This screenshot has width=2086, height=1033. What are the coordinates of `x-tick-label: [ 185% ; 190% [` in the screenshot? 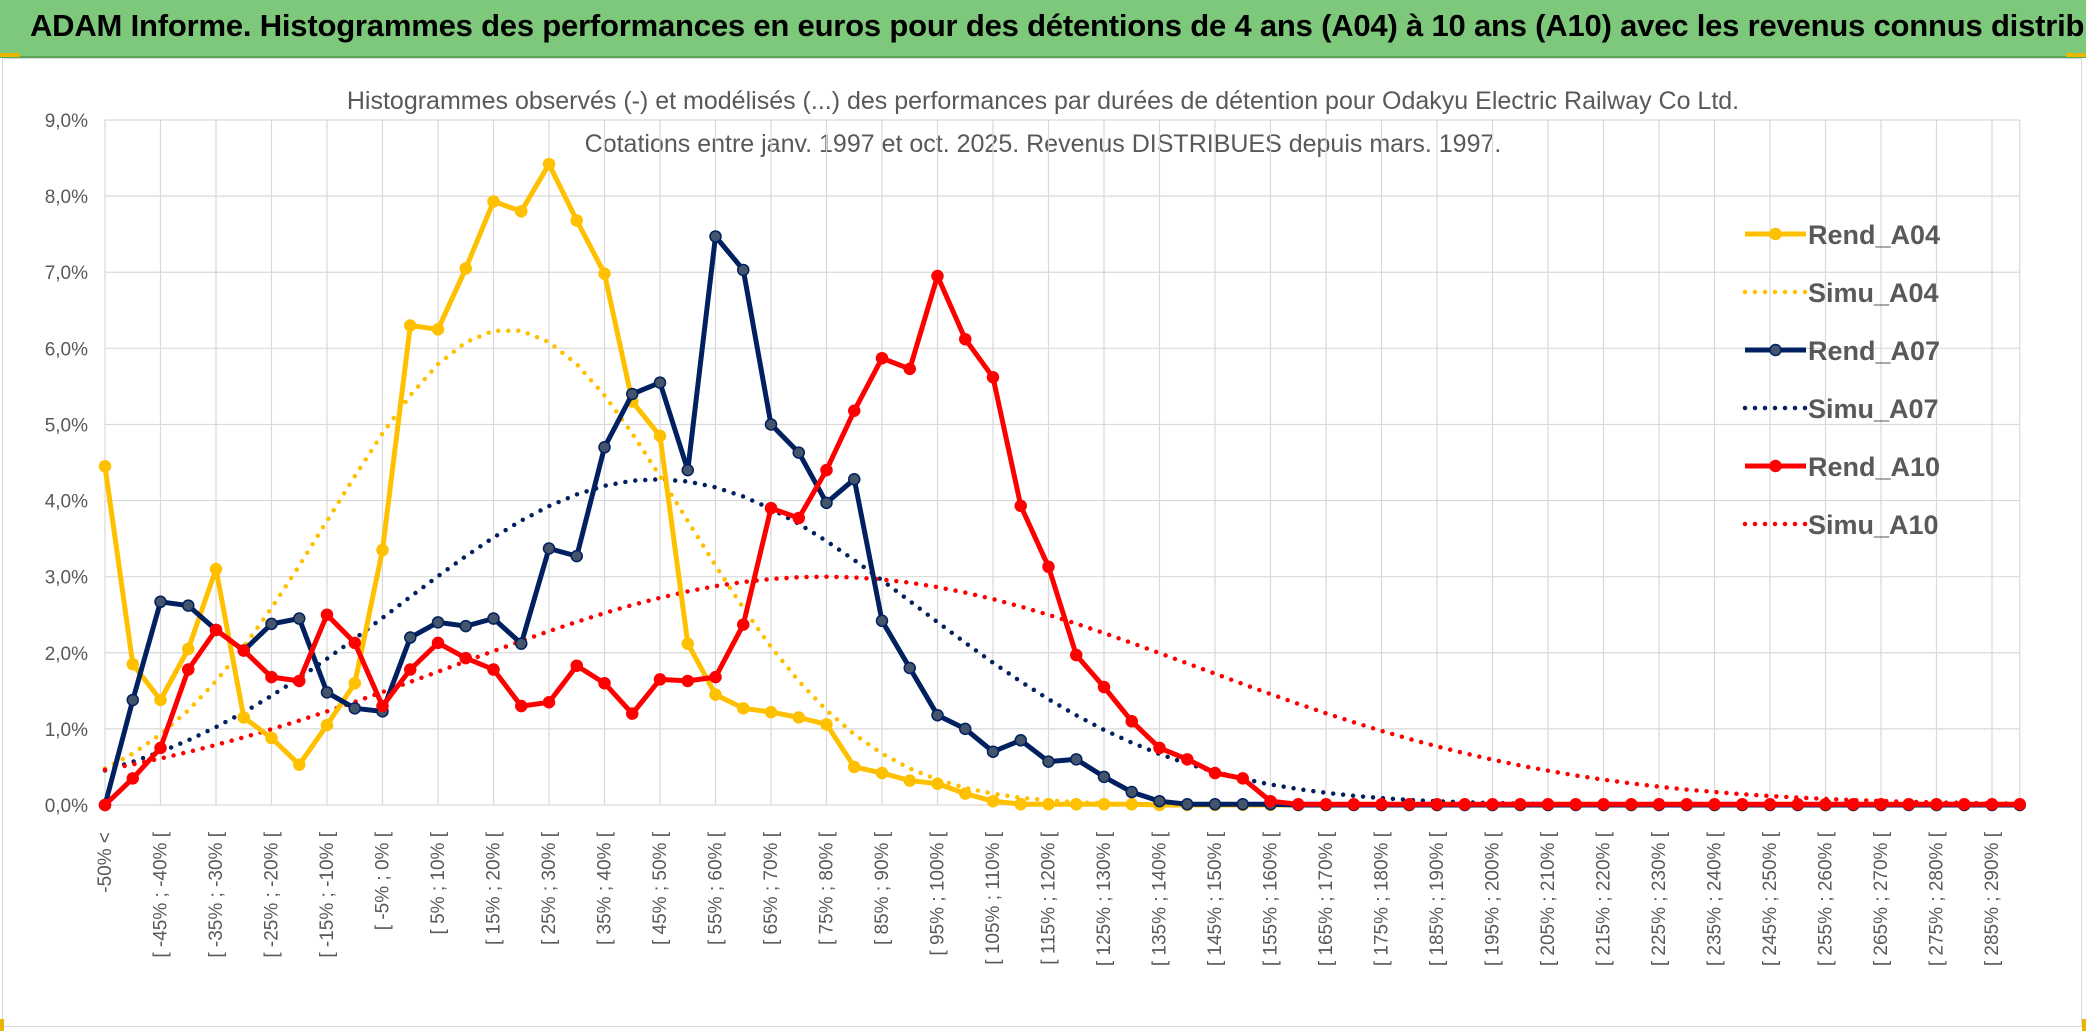 It's located at (1437, 898).